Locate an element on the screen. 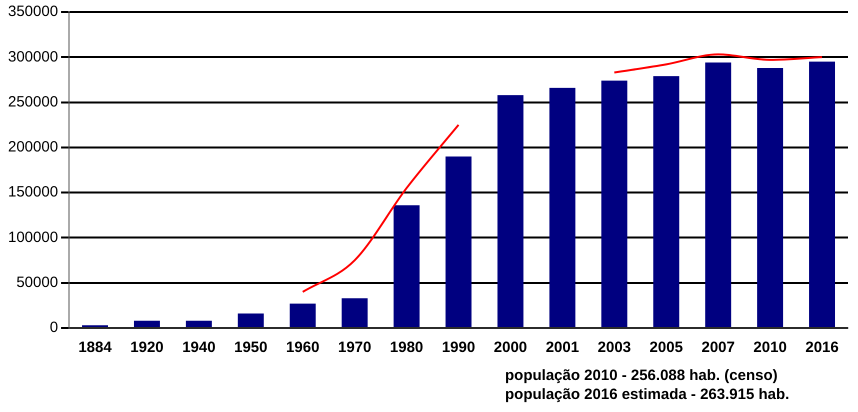 This screenshot has height=412, width=858. x-tick-label: 1920 is located at coordinates (147, 347).